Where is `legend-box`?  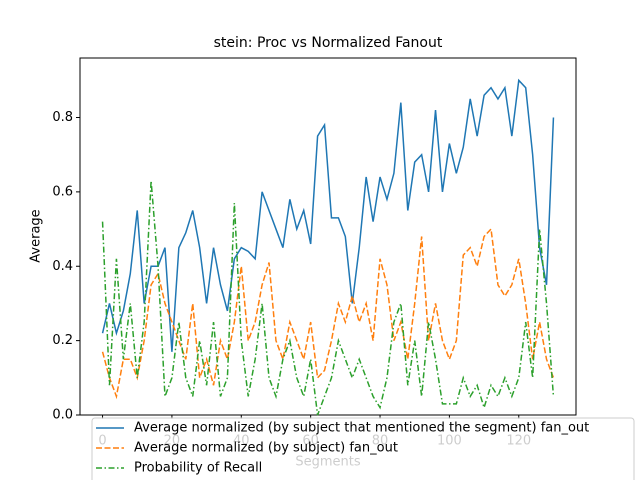
legend-box is located at coordinates (363, 448).